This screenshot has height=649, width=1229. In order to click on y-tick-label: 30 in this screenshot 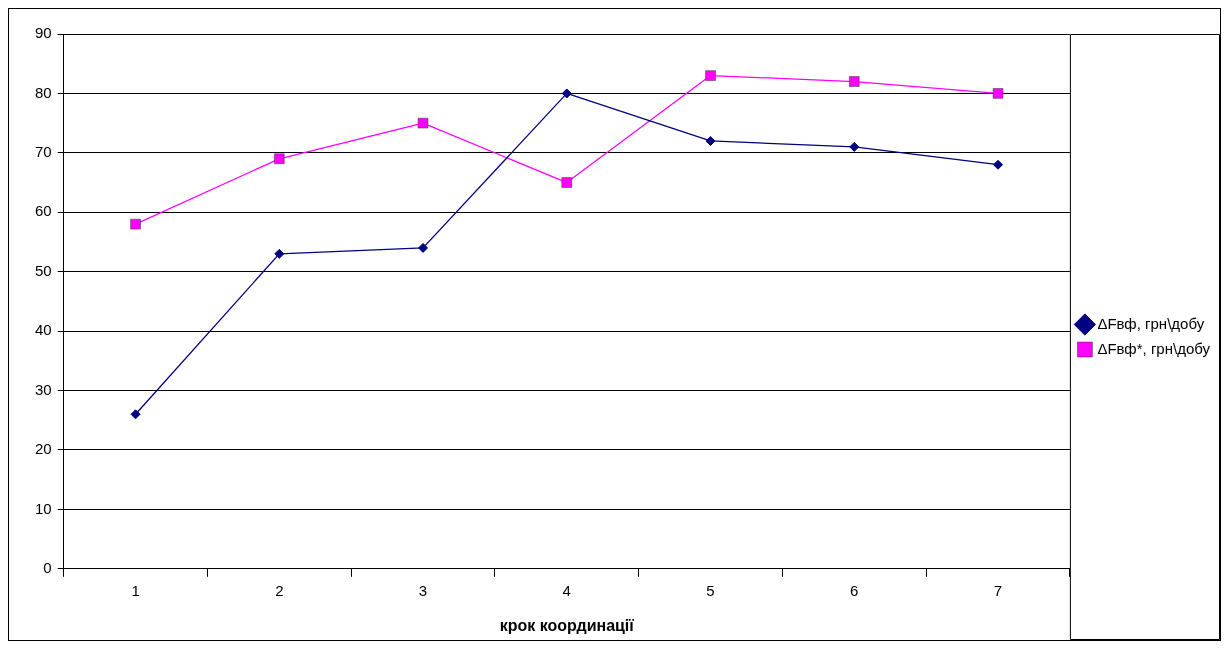, I will do `click(43, 389)`.